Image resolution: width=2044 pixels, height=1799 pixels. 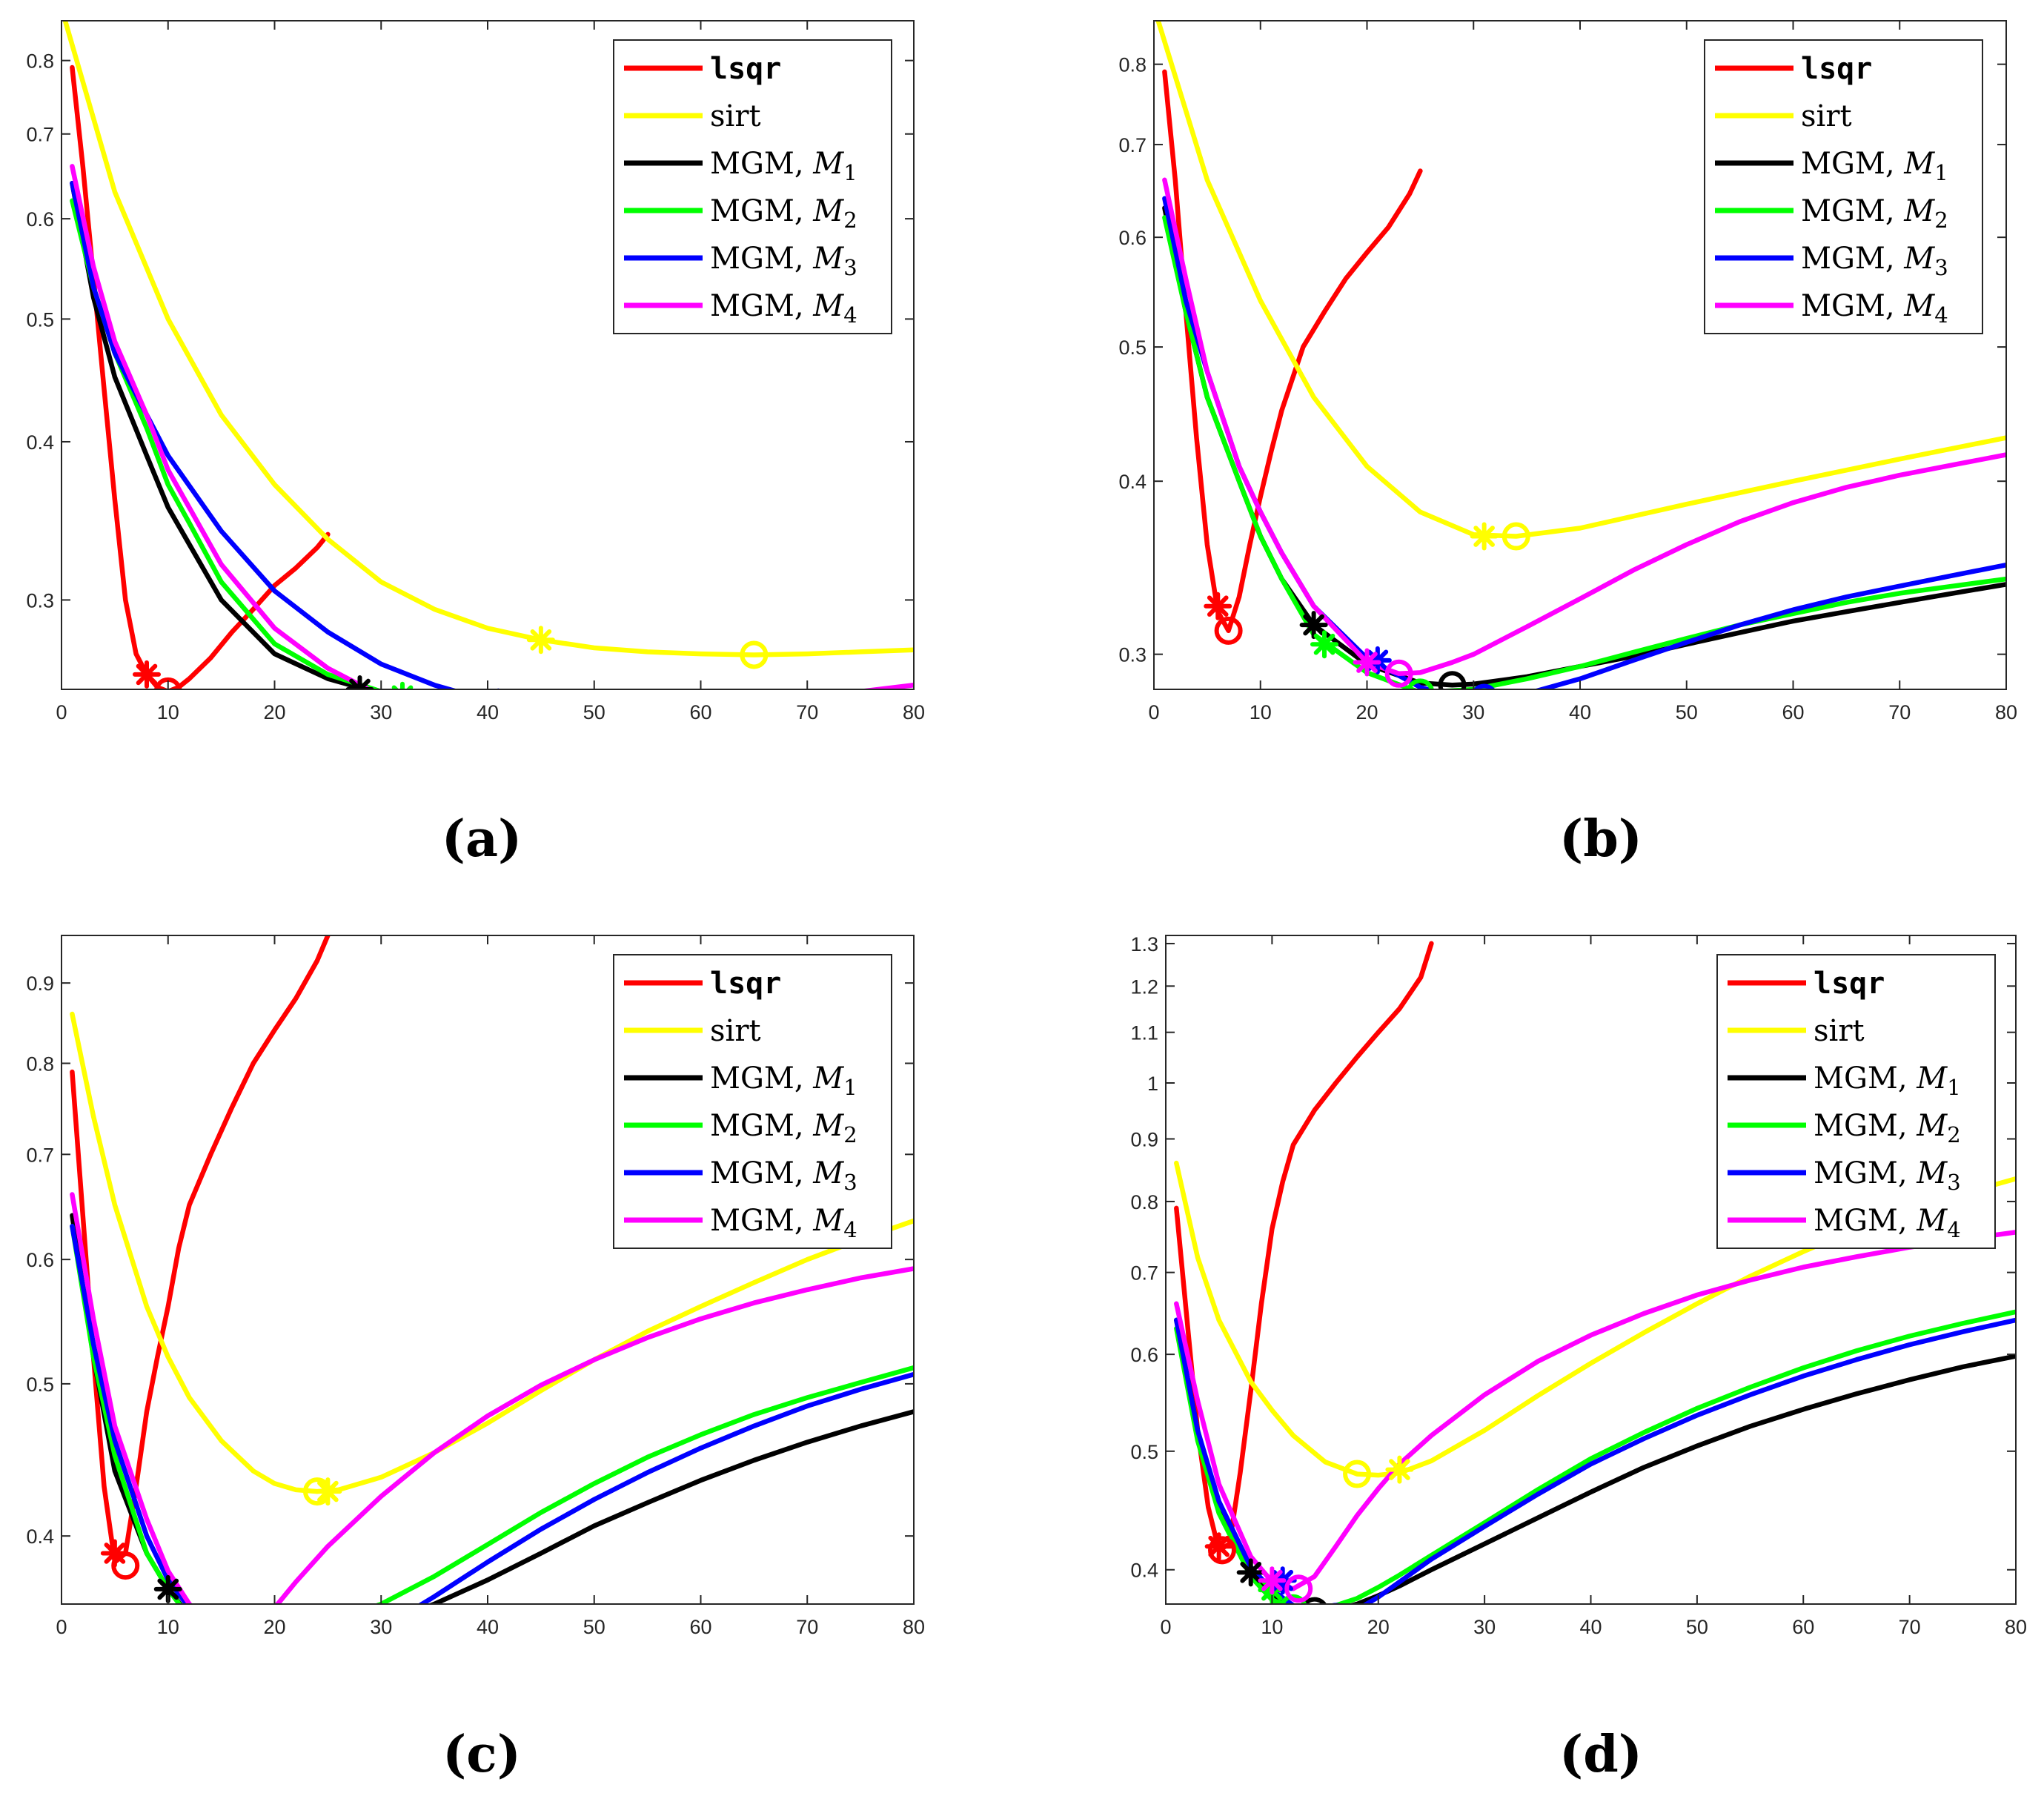 I want to click on y-tick-label: 1.2, so click(x=1144, y=987).